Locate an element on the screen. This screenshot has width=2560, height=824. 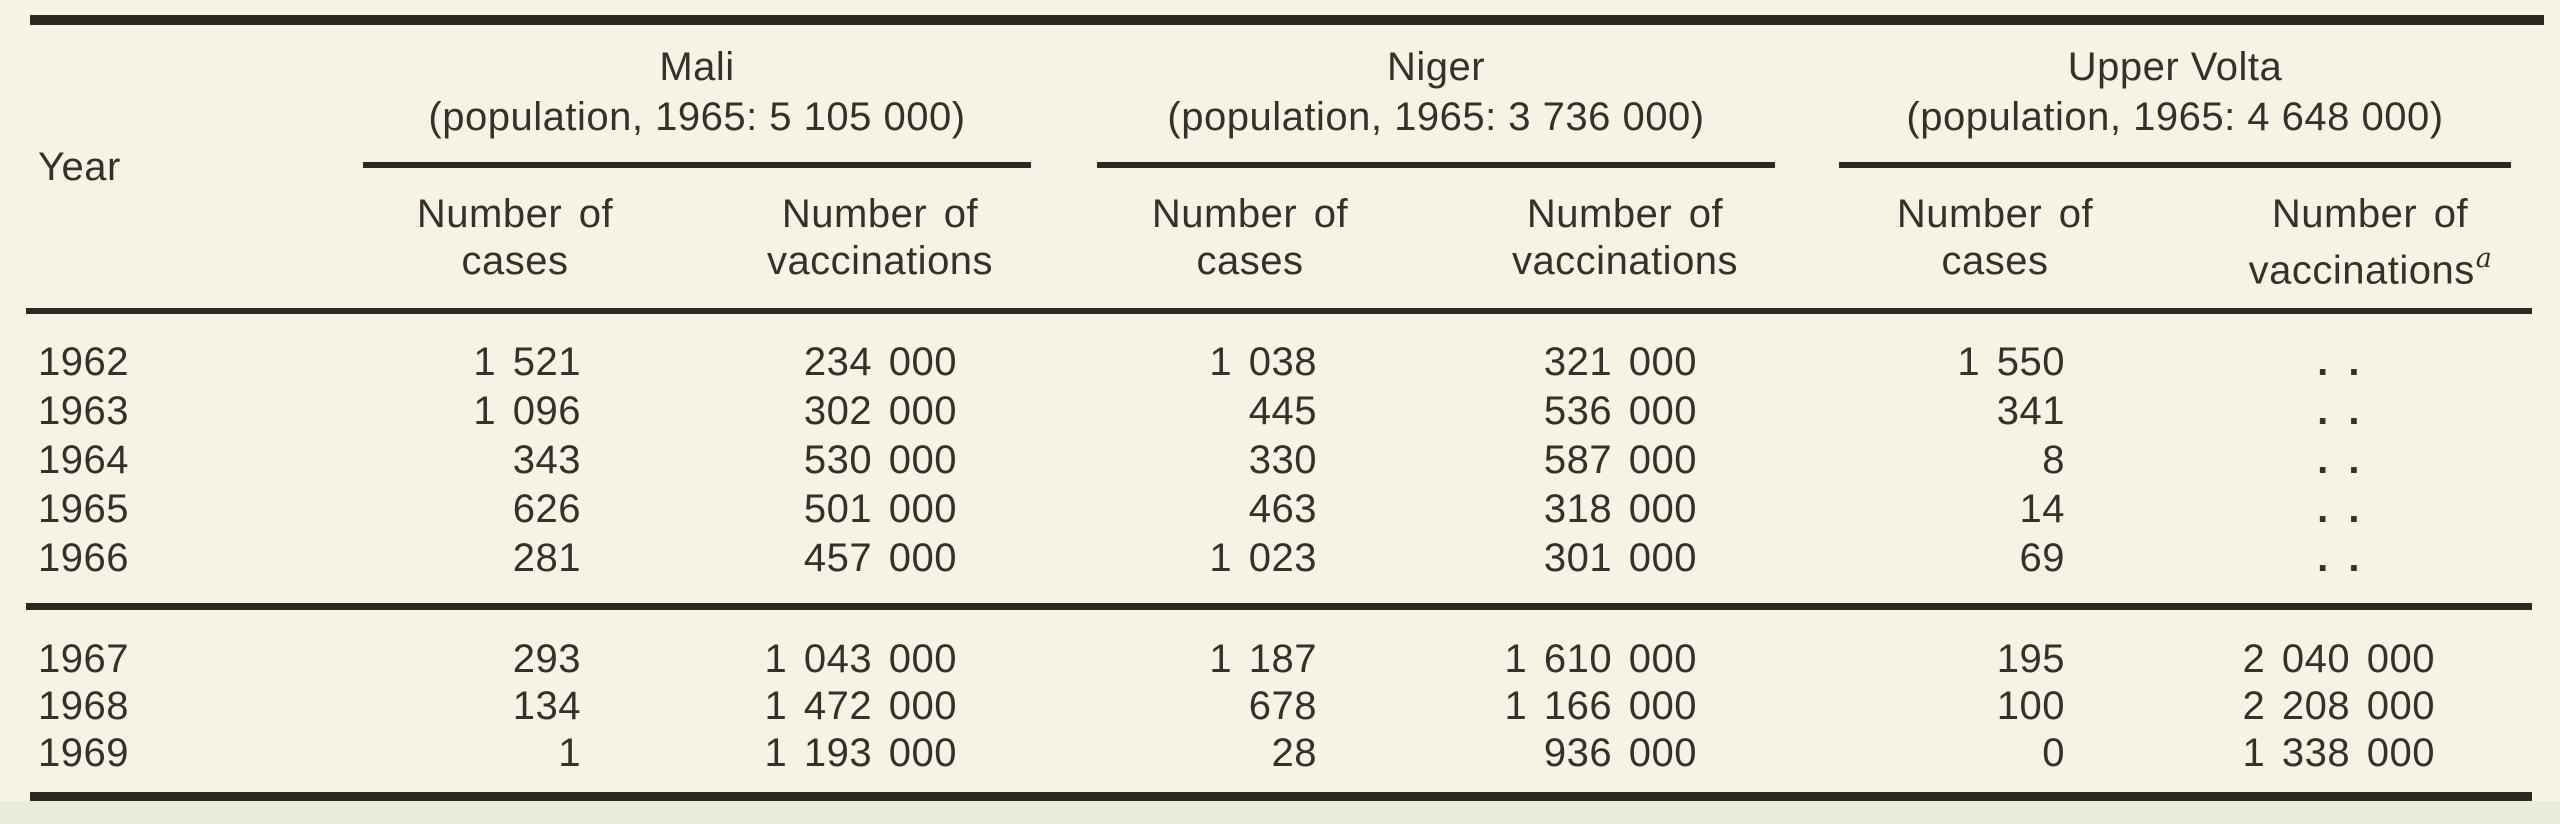
cell-mali-cases: 134 is located at coordinates (546, 706).